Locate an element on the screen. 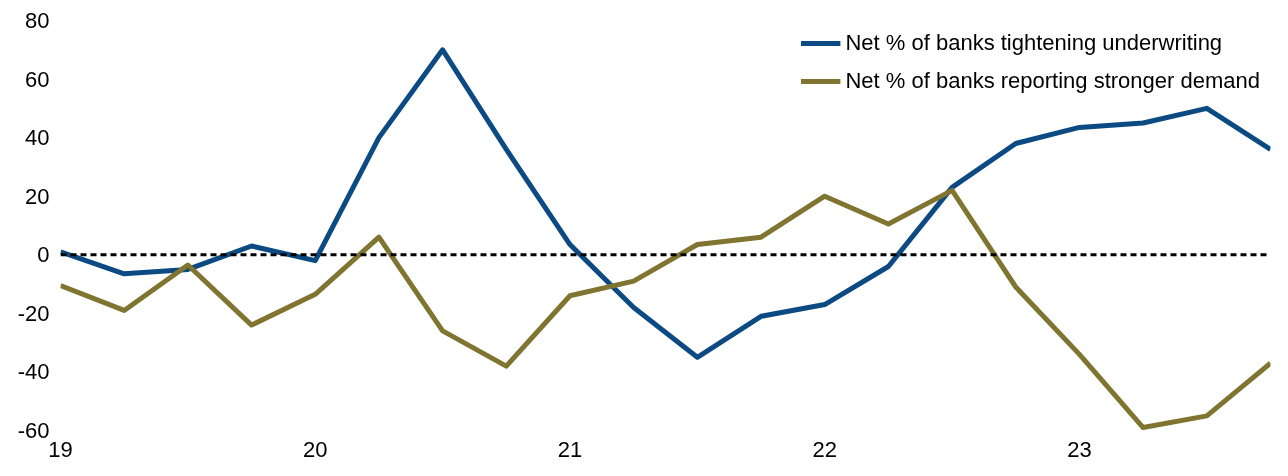  x-tick-label: 20 is located at coordinates (315, 449).